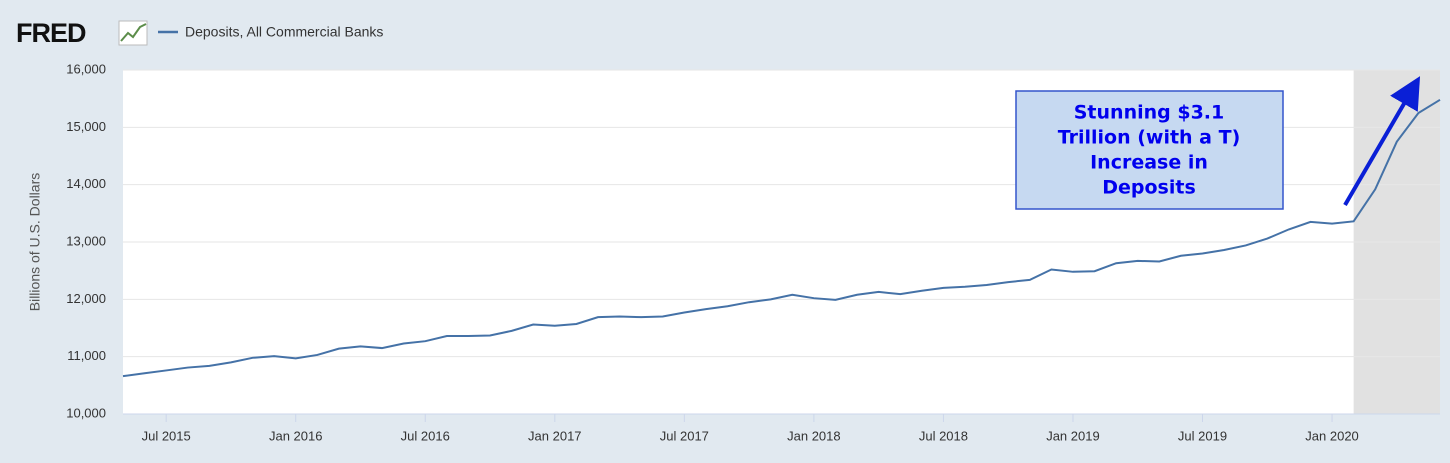 The width and height of the screenshot is (1450, 463). Describe the element at coordinates (814, 435) in the screenshot. I see `x-tick-label: Jan 2018` at that location.